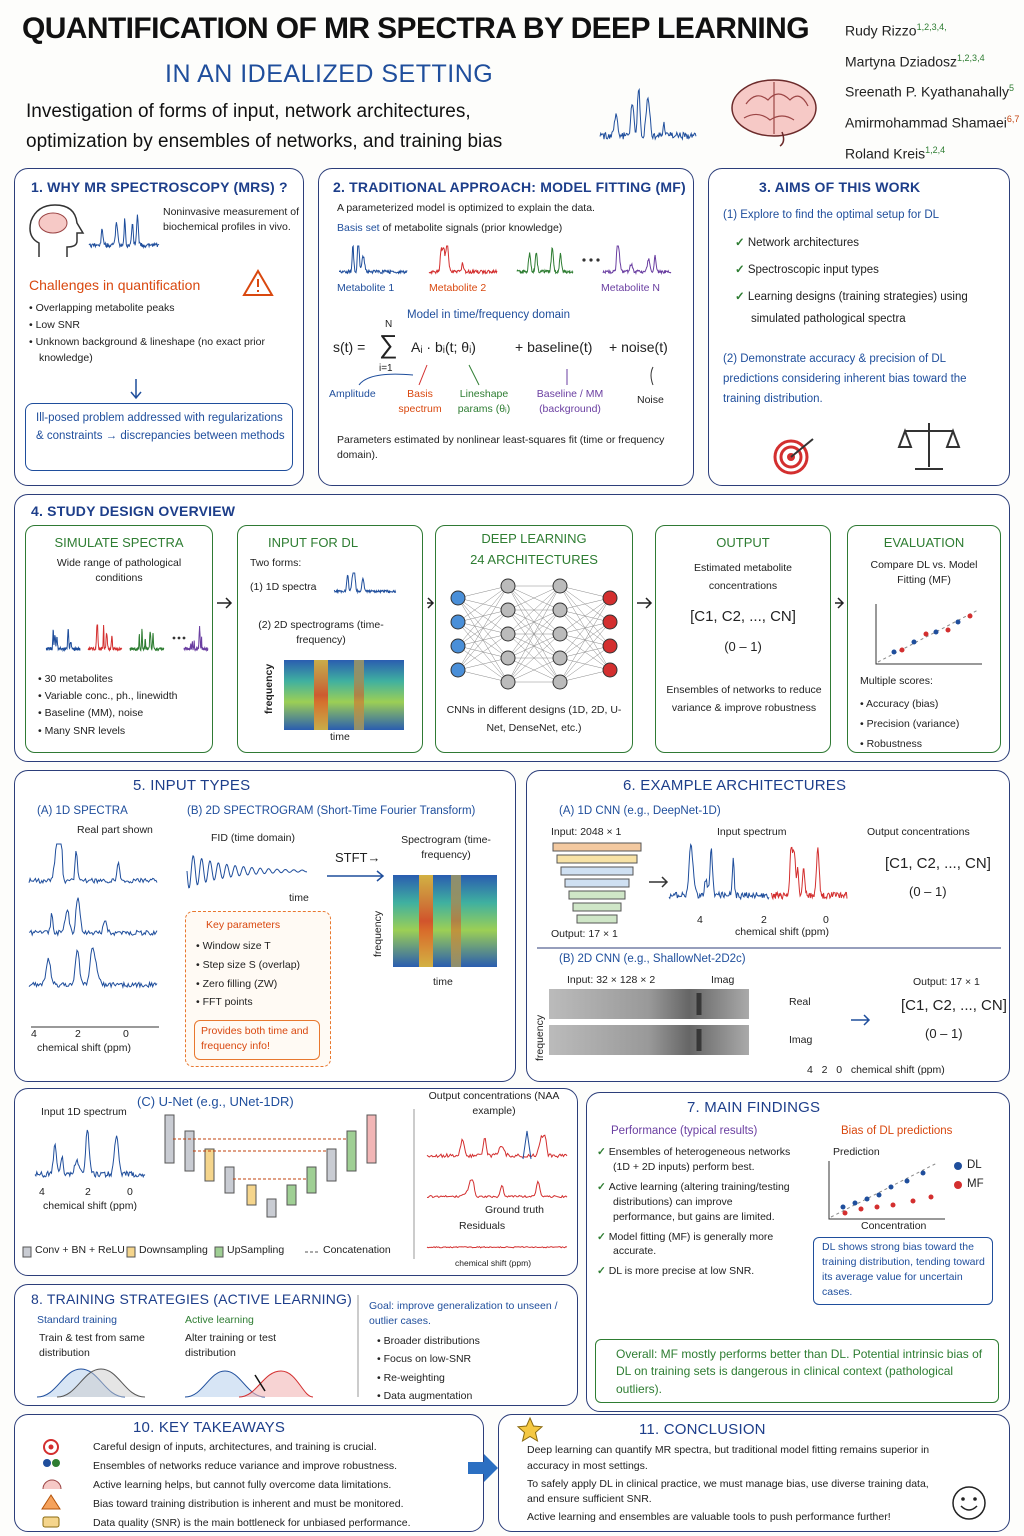 The image size is (1024, 1536). Describe the element at coordinates (105, 638) in the screenshot. I see `spectrum-line` at that location.